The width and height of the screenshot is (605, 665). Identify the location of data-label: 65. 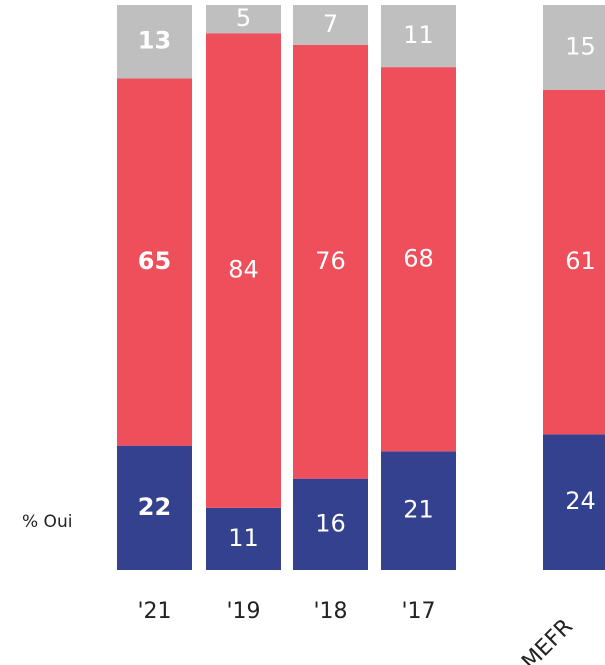
(154, 261).